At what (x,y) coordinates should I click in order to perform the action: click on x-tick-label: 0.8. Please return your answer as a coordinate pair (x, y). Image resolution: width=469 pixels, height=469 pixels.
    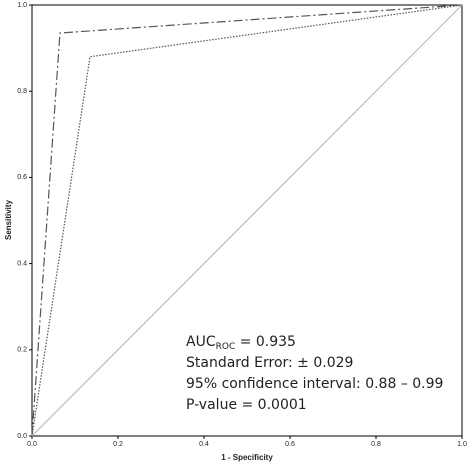
    Looking at the image, I should click on (376, 444).